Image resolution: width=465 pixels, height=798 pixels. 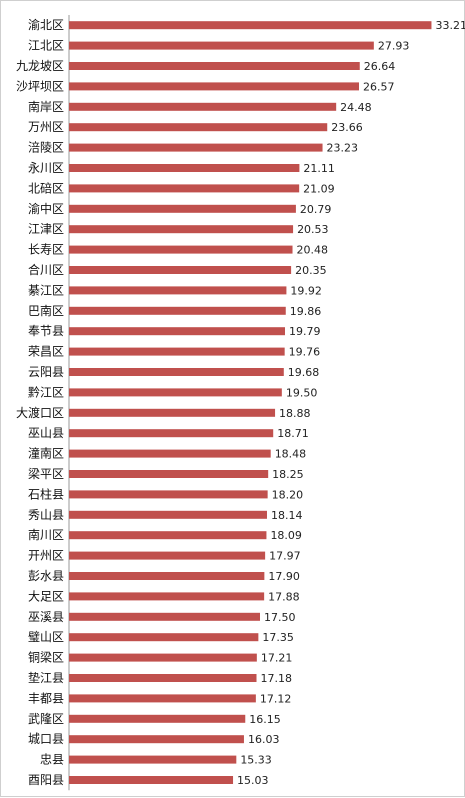 I want to click on data-label: 18.20, so click(x=288, y=494).